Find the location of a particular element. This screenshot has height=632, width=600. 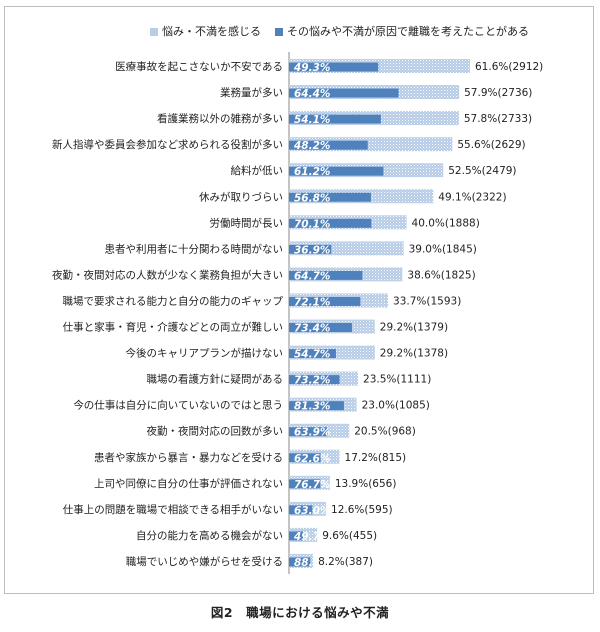

outer-percent: 33.7% is located at coordinates (409, 301).